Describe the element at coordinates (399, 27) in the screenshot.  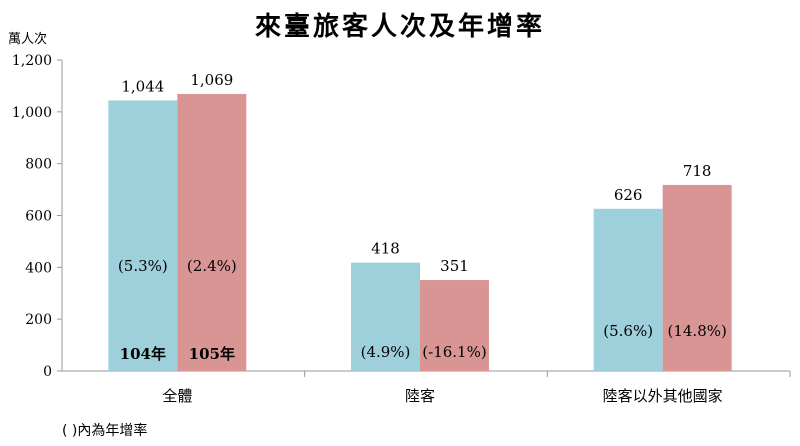
I see `chart-title: 來臺旅客人次及年增率` at that location.